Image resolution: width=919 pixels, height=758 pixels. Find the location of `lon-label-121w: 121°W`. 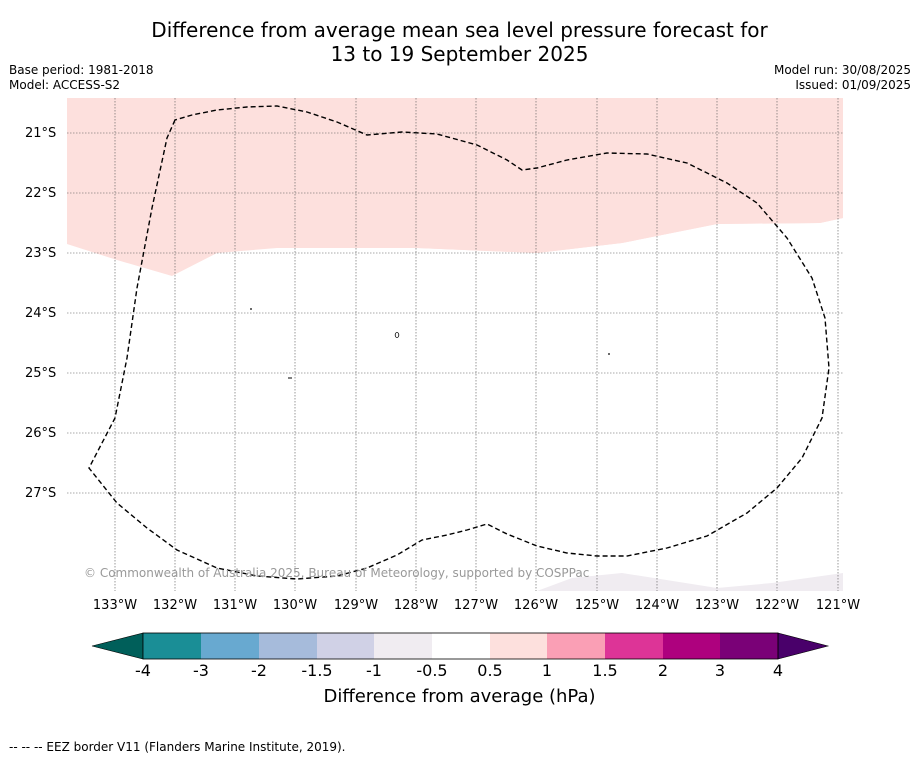

lon-label-121w: 121°W is located at coordinates (838, 605).